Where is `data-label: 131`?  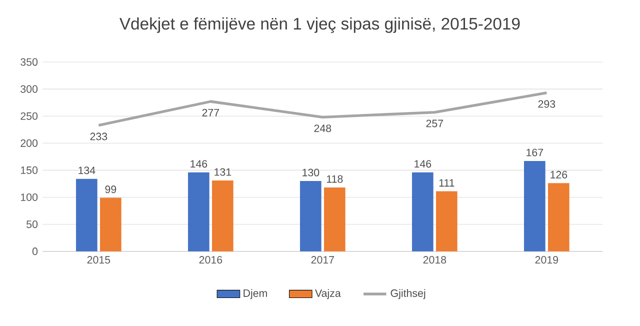
data-label: 131 is located at coordinates (223, 172).